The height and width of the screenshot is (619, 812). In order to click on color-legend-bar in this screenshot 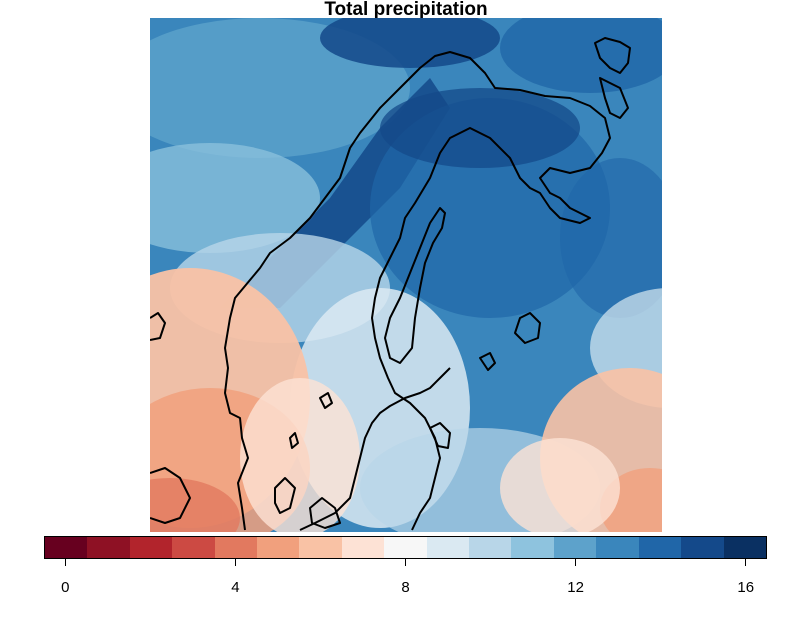, I will do `click(405, 547)`.